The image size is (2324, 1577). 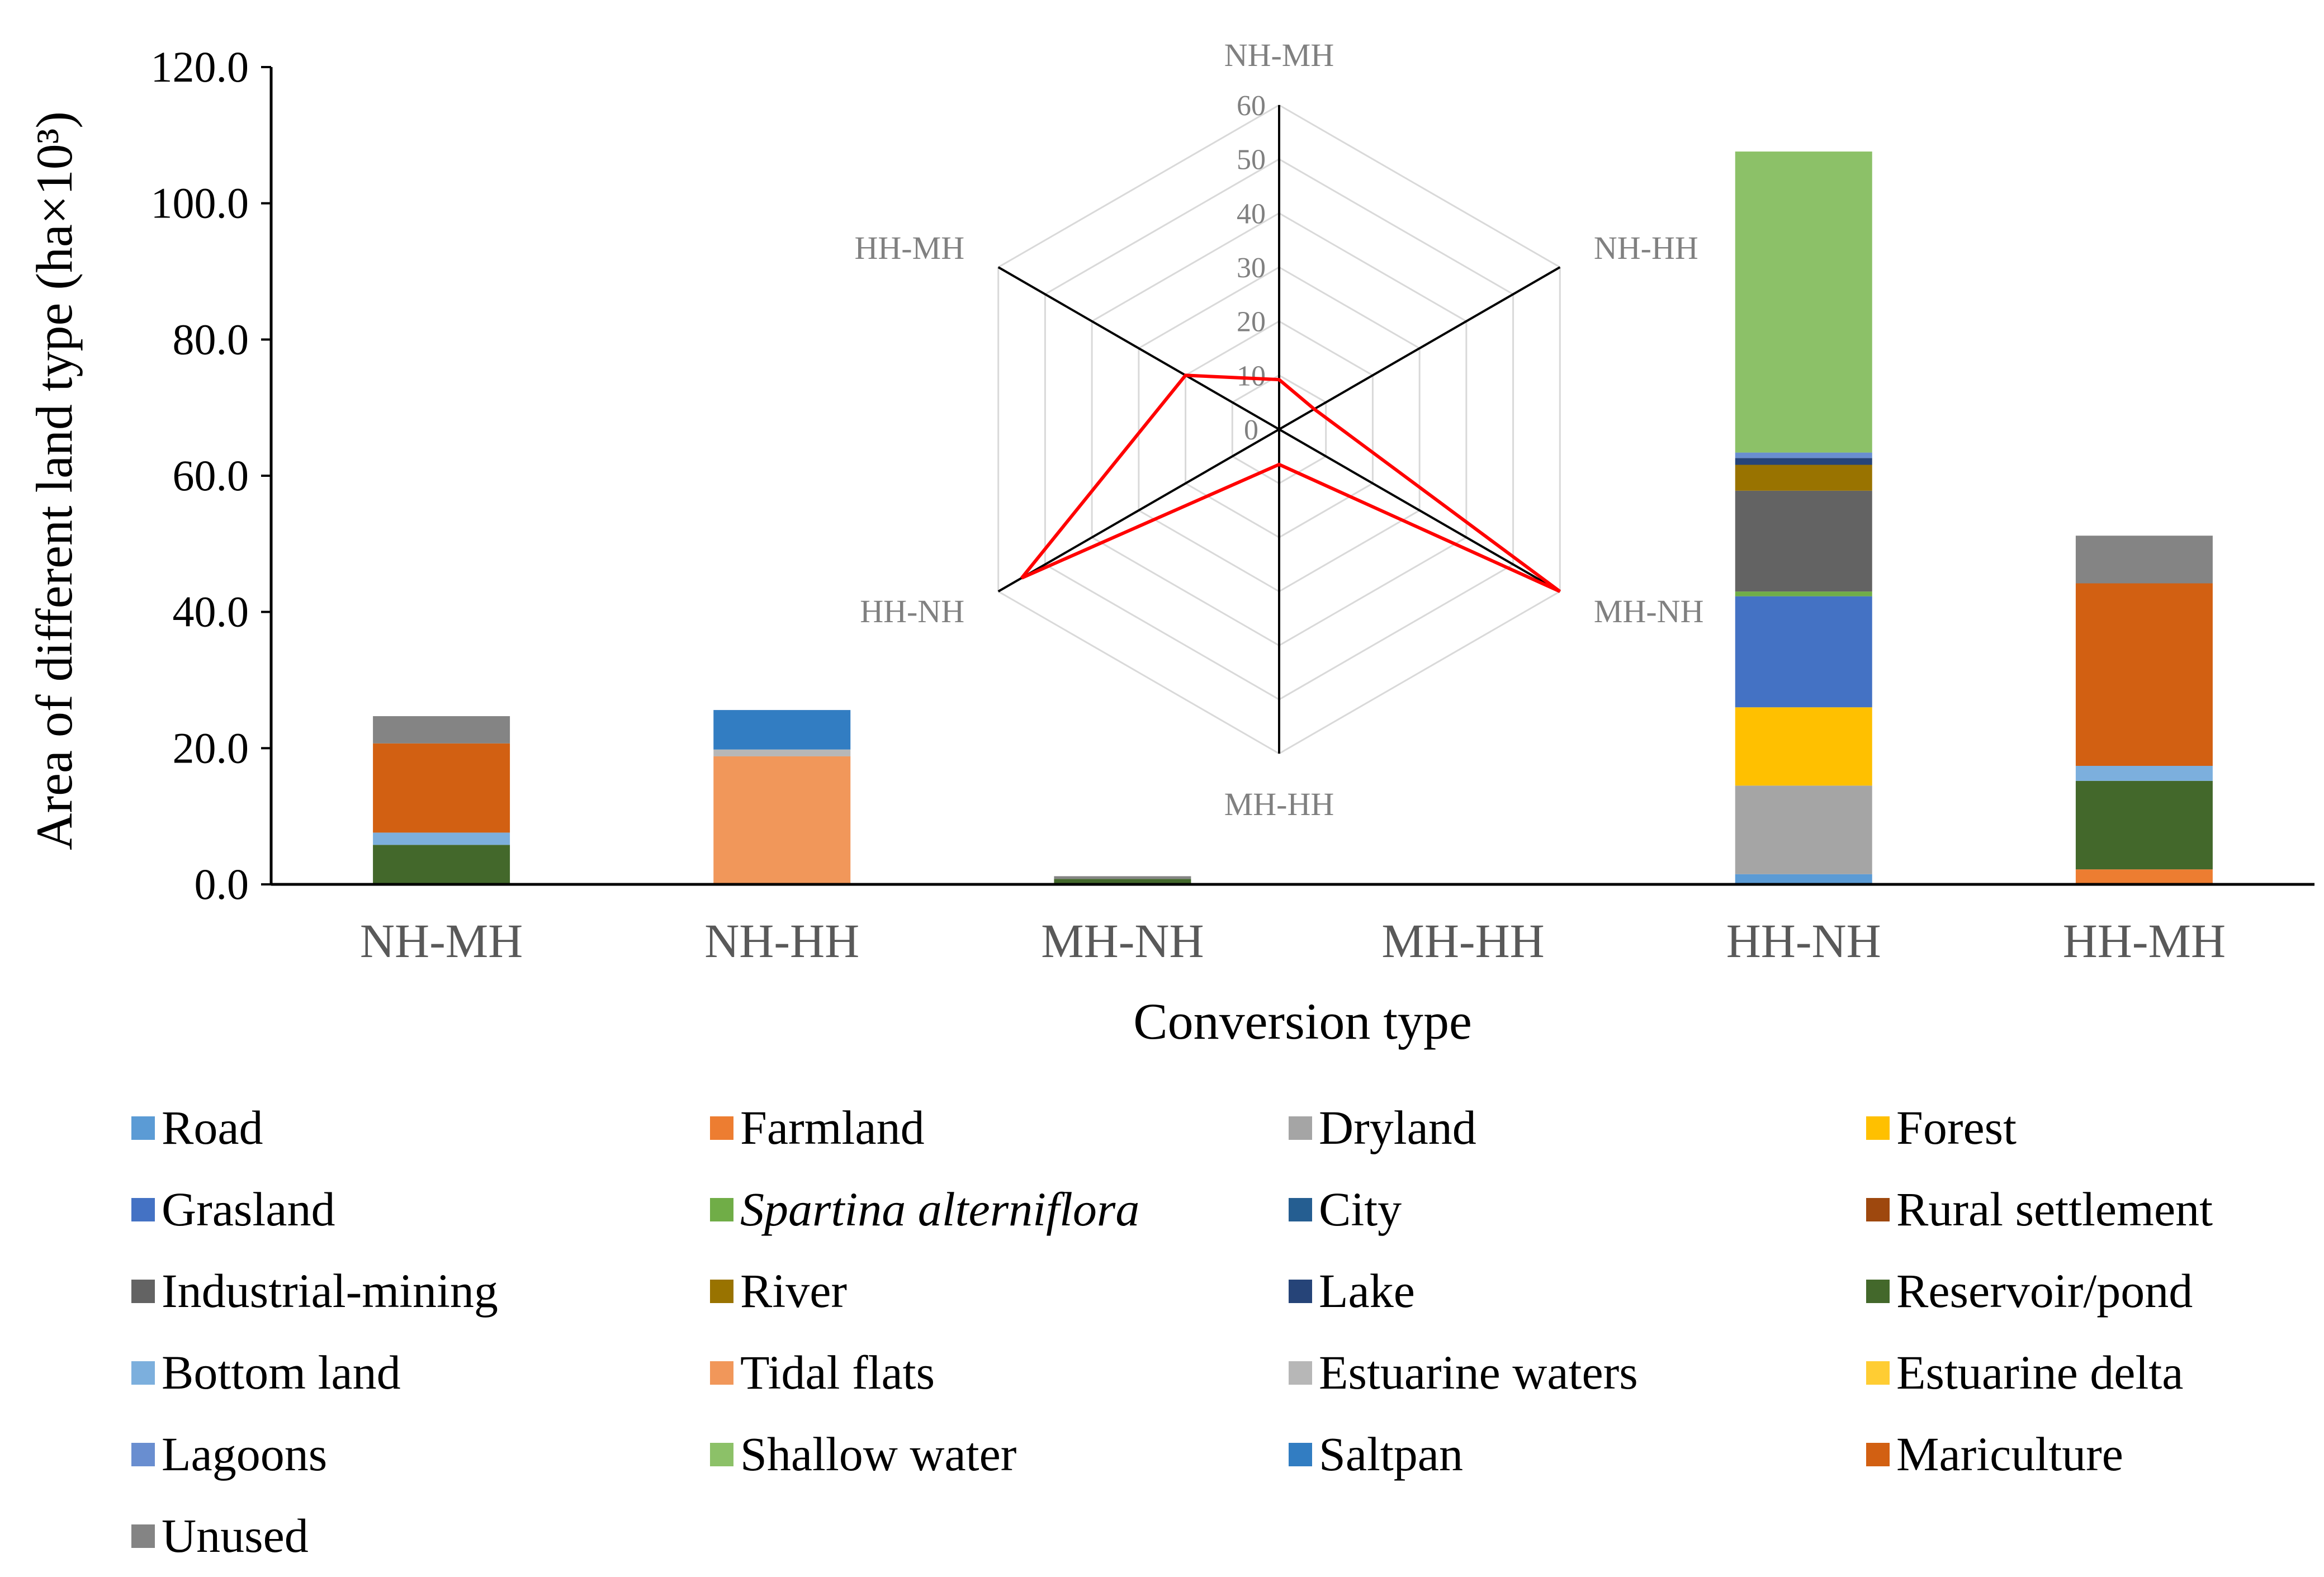 What do you see at coordinates (244, 1454) in the screenshot?
I see `legend-label: Lagoons` at bounding box center [244, 1454].